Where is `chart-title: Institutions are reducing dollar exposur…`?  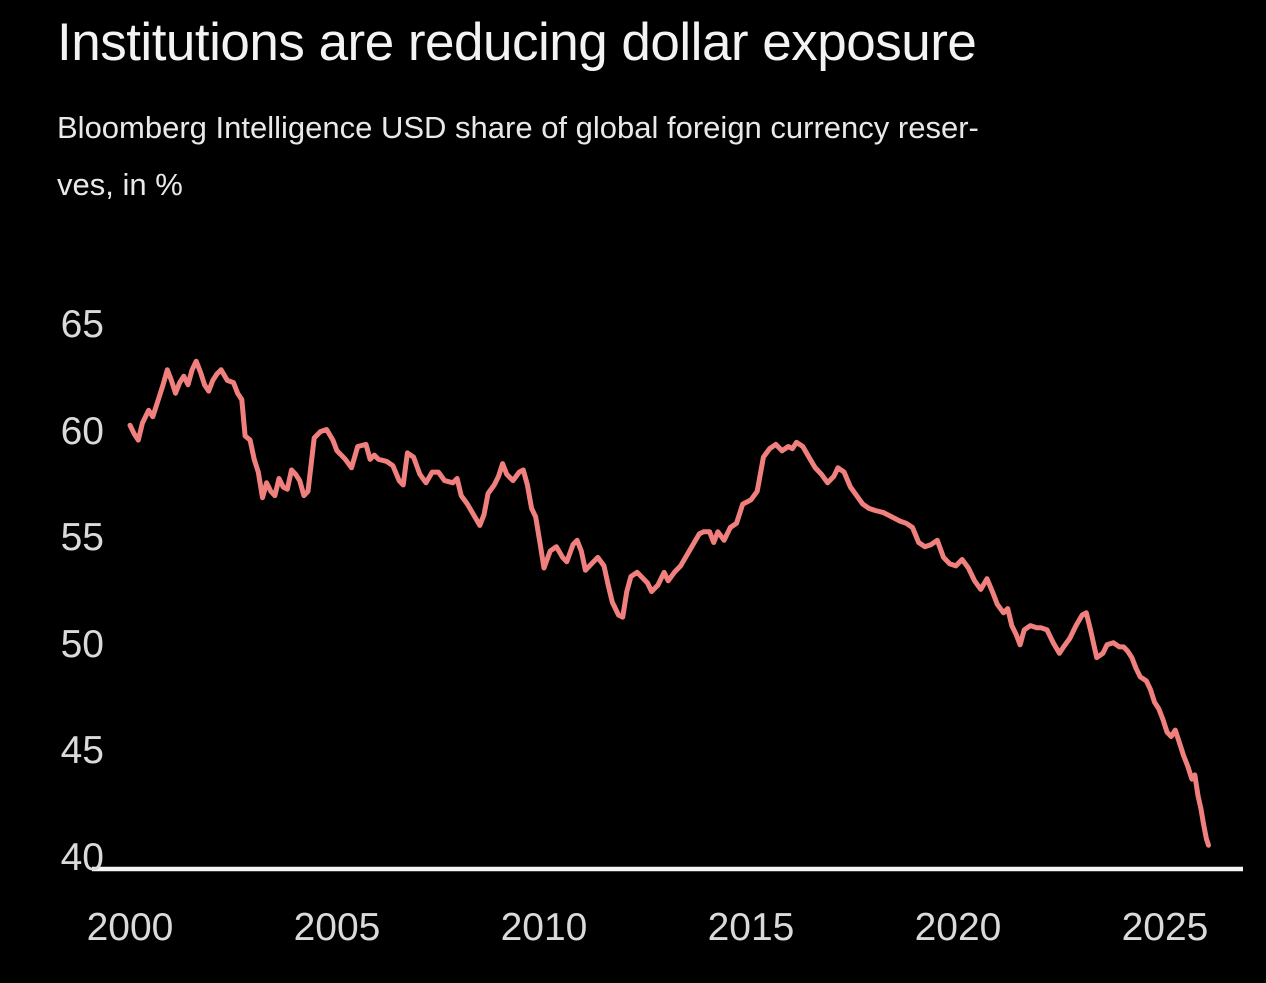
chart-title: Institutions are reducing dollar exposur… is located at coordinates (517, 42).